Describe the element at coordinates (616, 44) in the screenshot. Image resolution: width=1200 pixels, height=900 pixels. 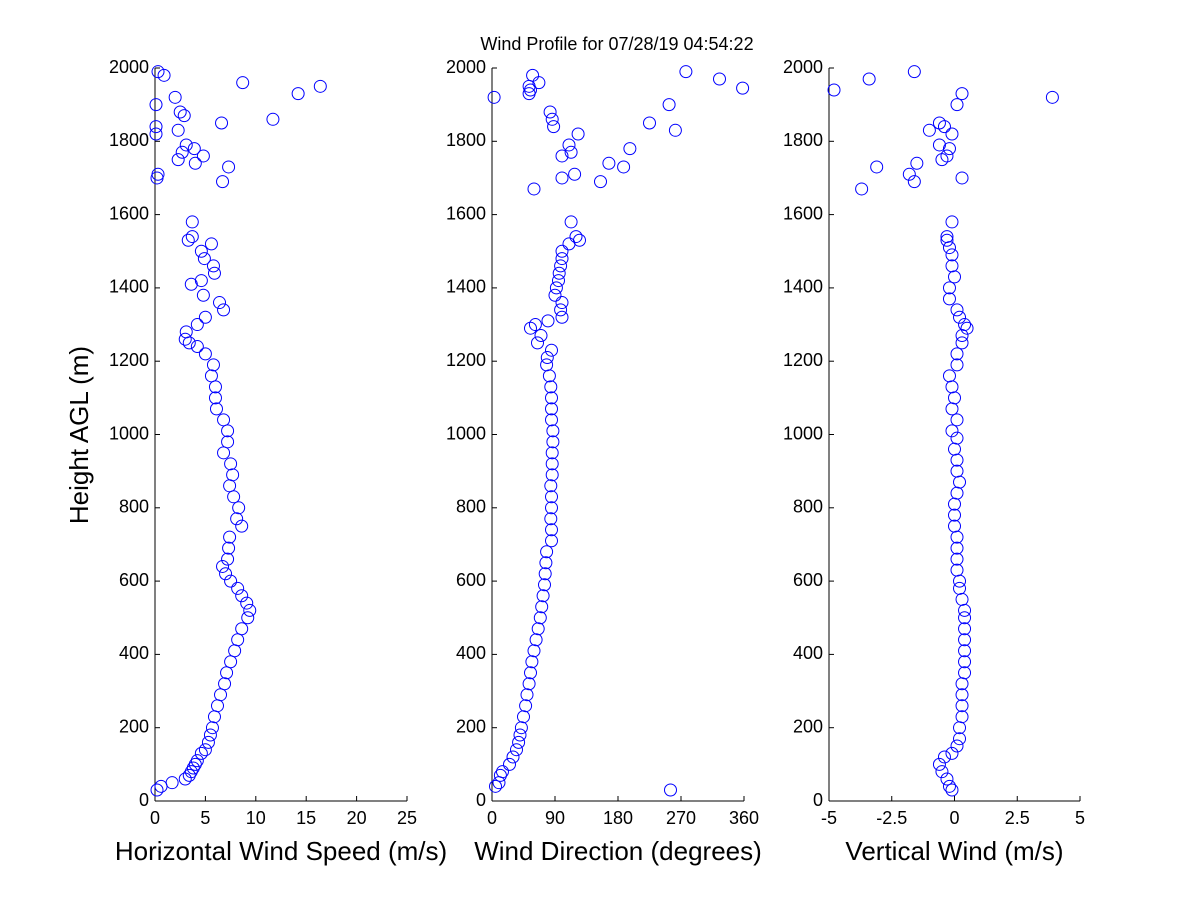
I see `chart-title: Wind Profile for 07/28/19 04:54:22` at that location.